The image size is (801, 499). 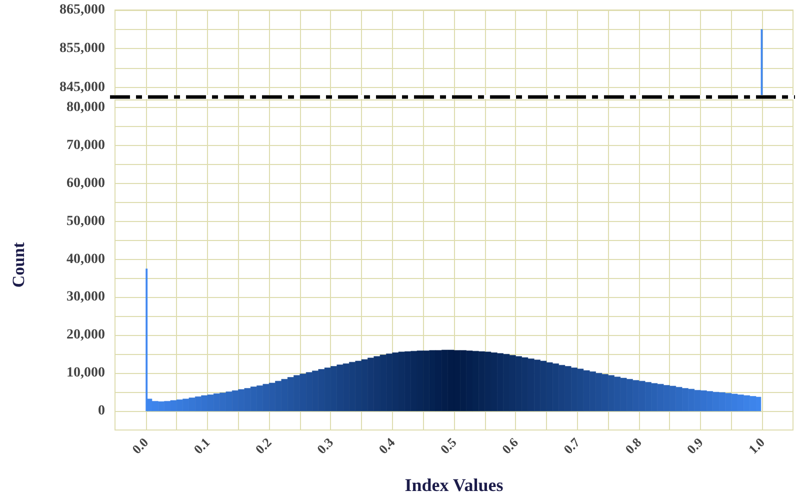 What do you see at coordinates (85, 373) in the screenshot?
I see `y-tick-label: 10,000` at bounding box center [85, 373].